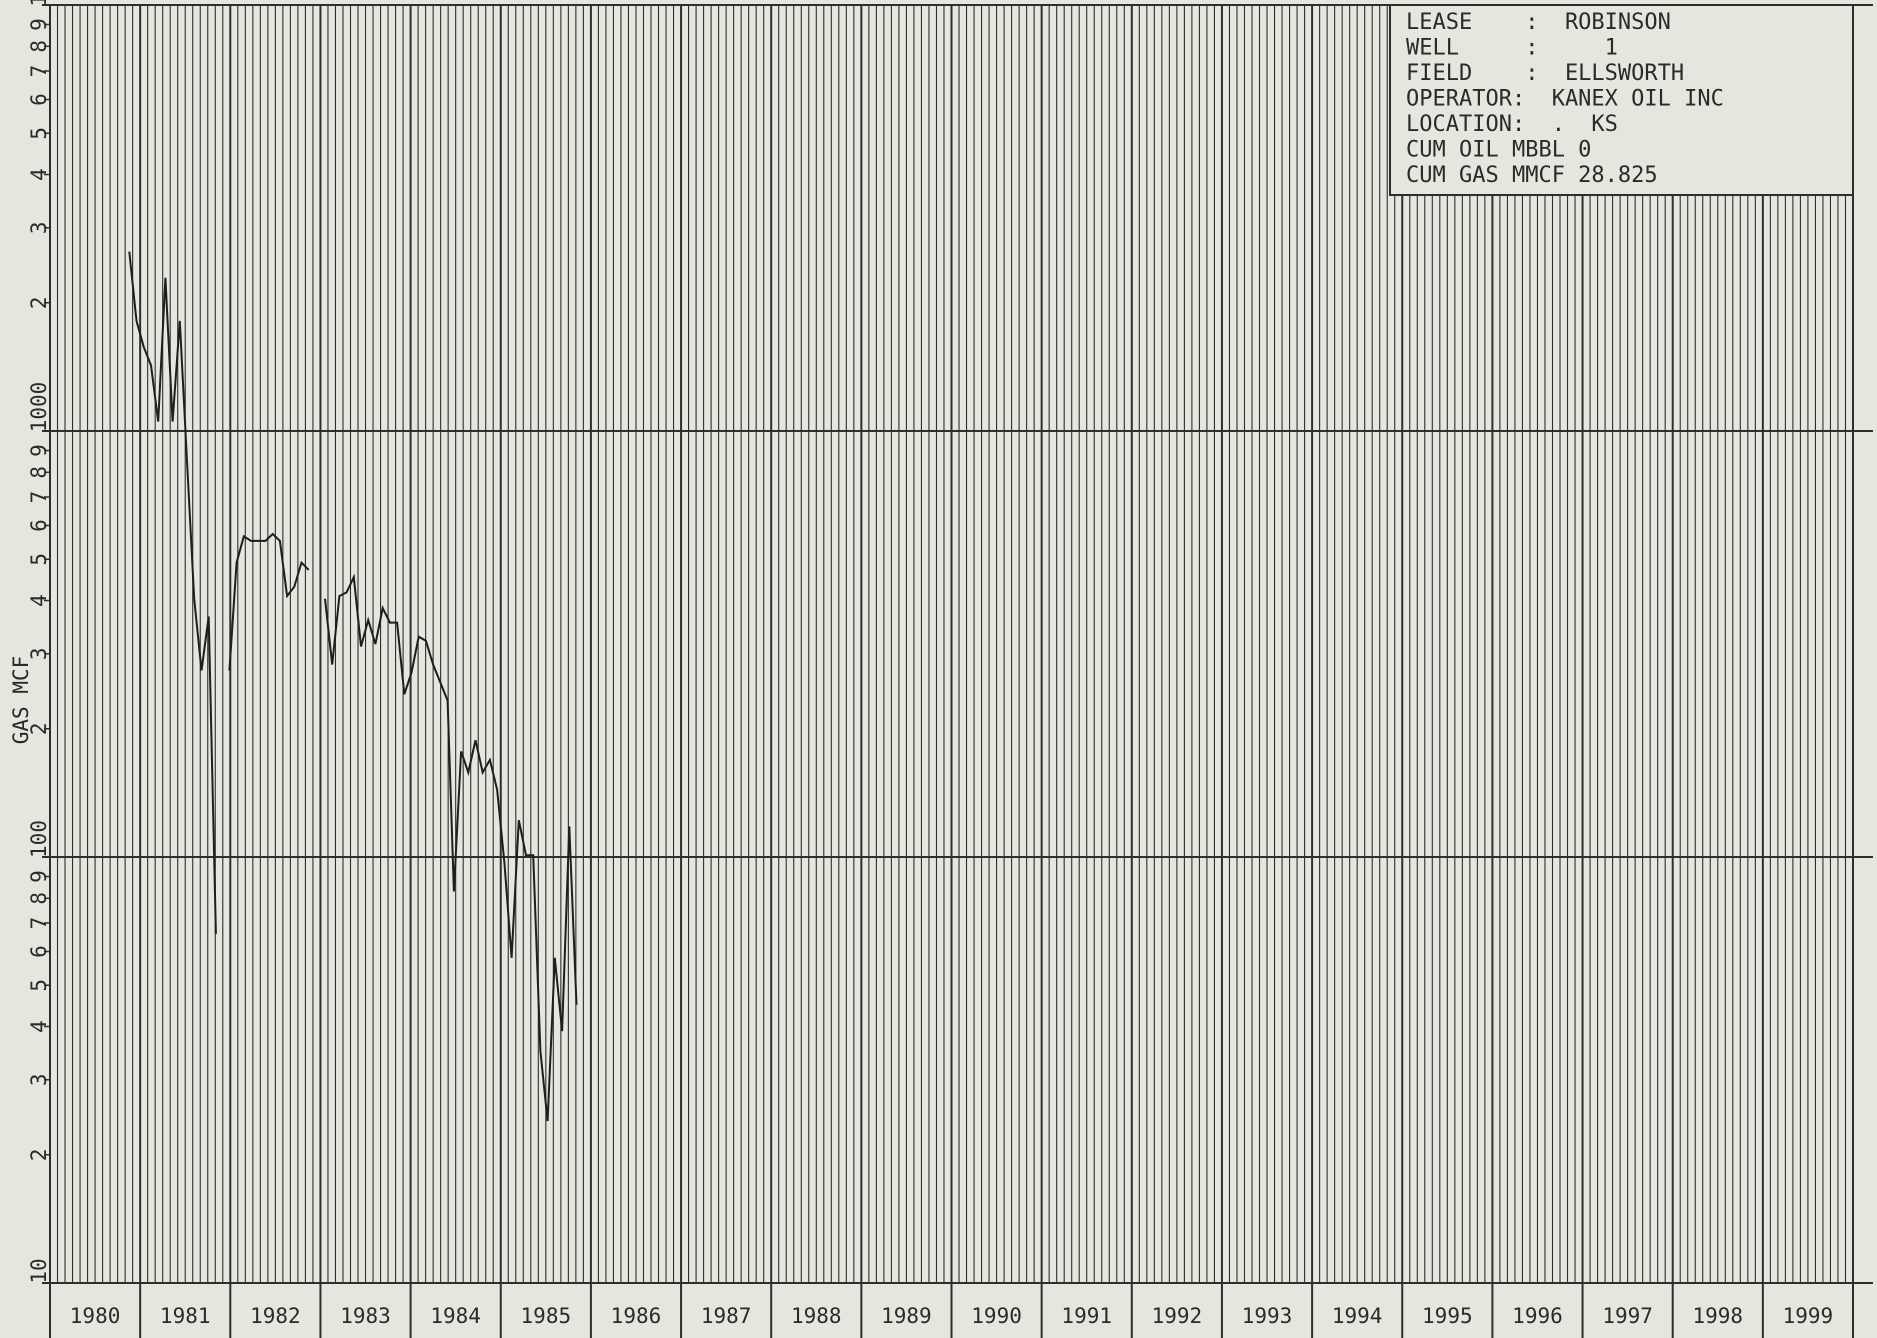 This screenshot has height=1338, width=1877. What do you see at coordinates (1512, 124) in the screenshot?
I see `info-line: LOCATION: . KS` at bounding box center [1512, 124].